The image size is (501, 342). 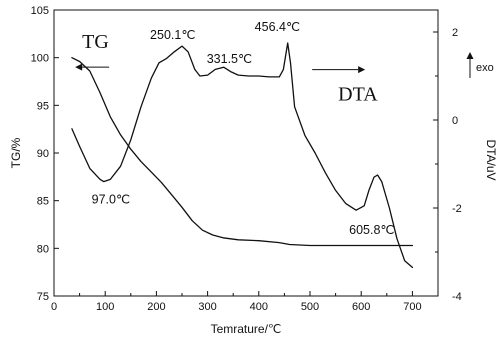 What do you see at coordinates (310, 307) in the screenshot?
I see `x-tick-label: 500` at bounding box center [310, 307].